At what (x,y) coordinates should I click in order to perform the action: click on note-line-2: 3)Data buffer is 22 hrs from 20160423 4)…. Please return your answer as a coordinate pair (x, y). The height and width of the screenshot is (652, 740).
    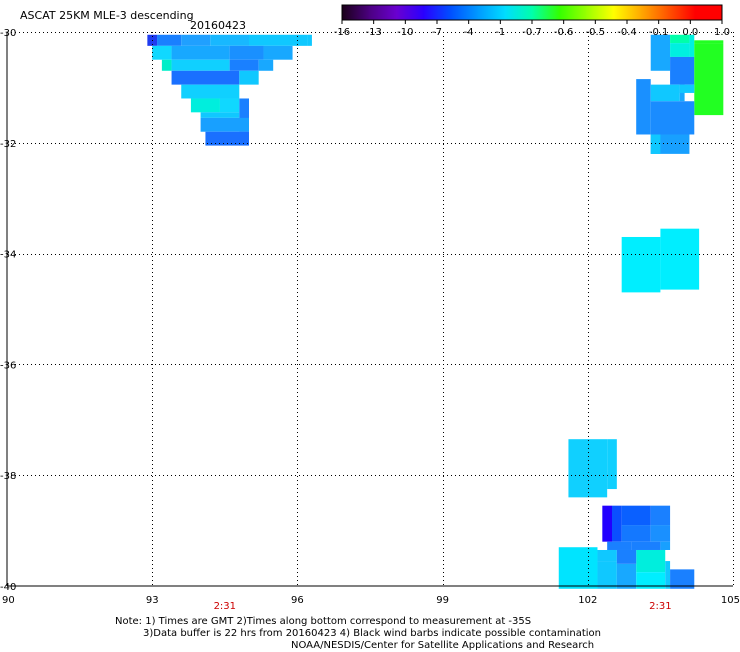
    Looking at the image, I should click on (372, 633).